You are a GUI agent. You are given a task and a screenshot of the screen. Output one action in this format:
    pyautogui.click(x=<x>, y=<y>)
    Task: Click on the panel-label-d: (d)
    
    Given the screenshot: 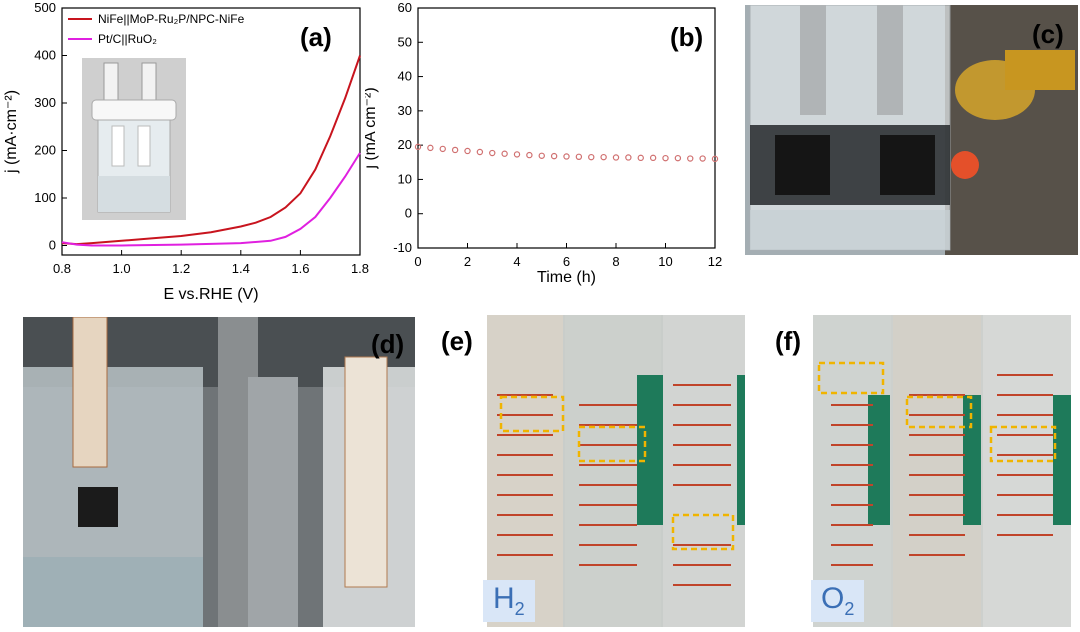 What is the action you would take?
    pyautogui.click(x=387, y=344)
    